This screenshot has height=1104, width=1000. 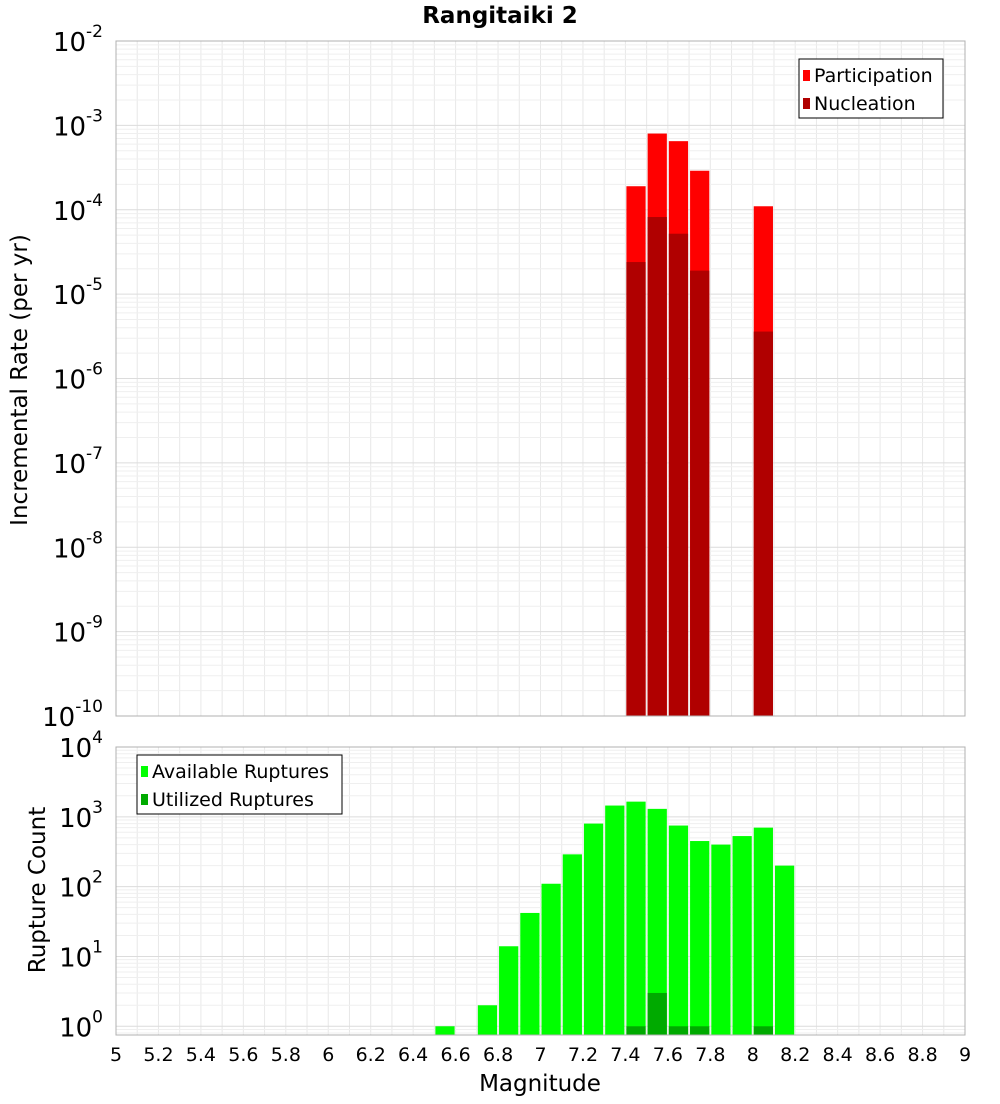 What do you see at coordinates (500, 16) in the screenshot?
I see `chart-title: Rangitaiki 2` at bounding box center [500, 16].